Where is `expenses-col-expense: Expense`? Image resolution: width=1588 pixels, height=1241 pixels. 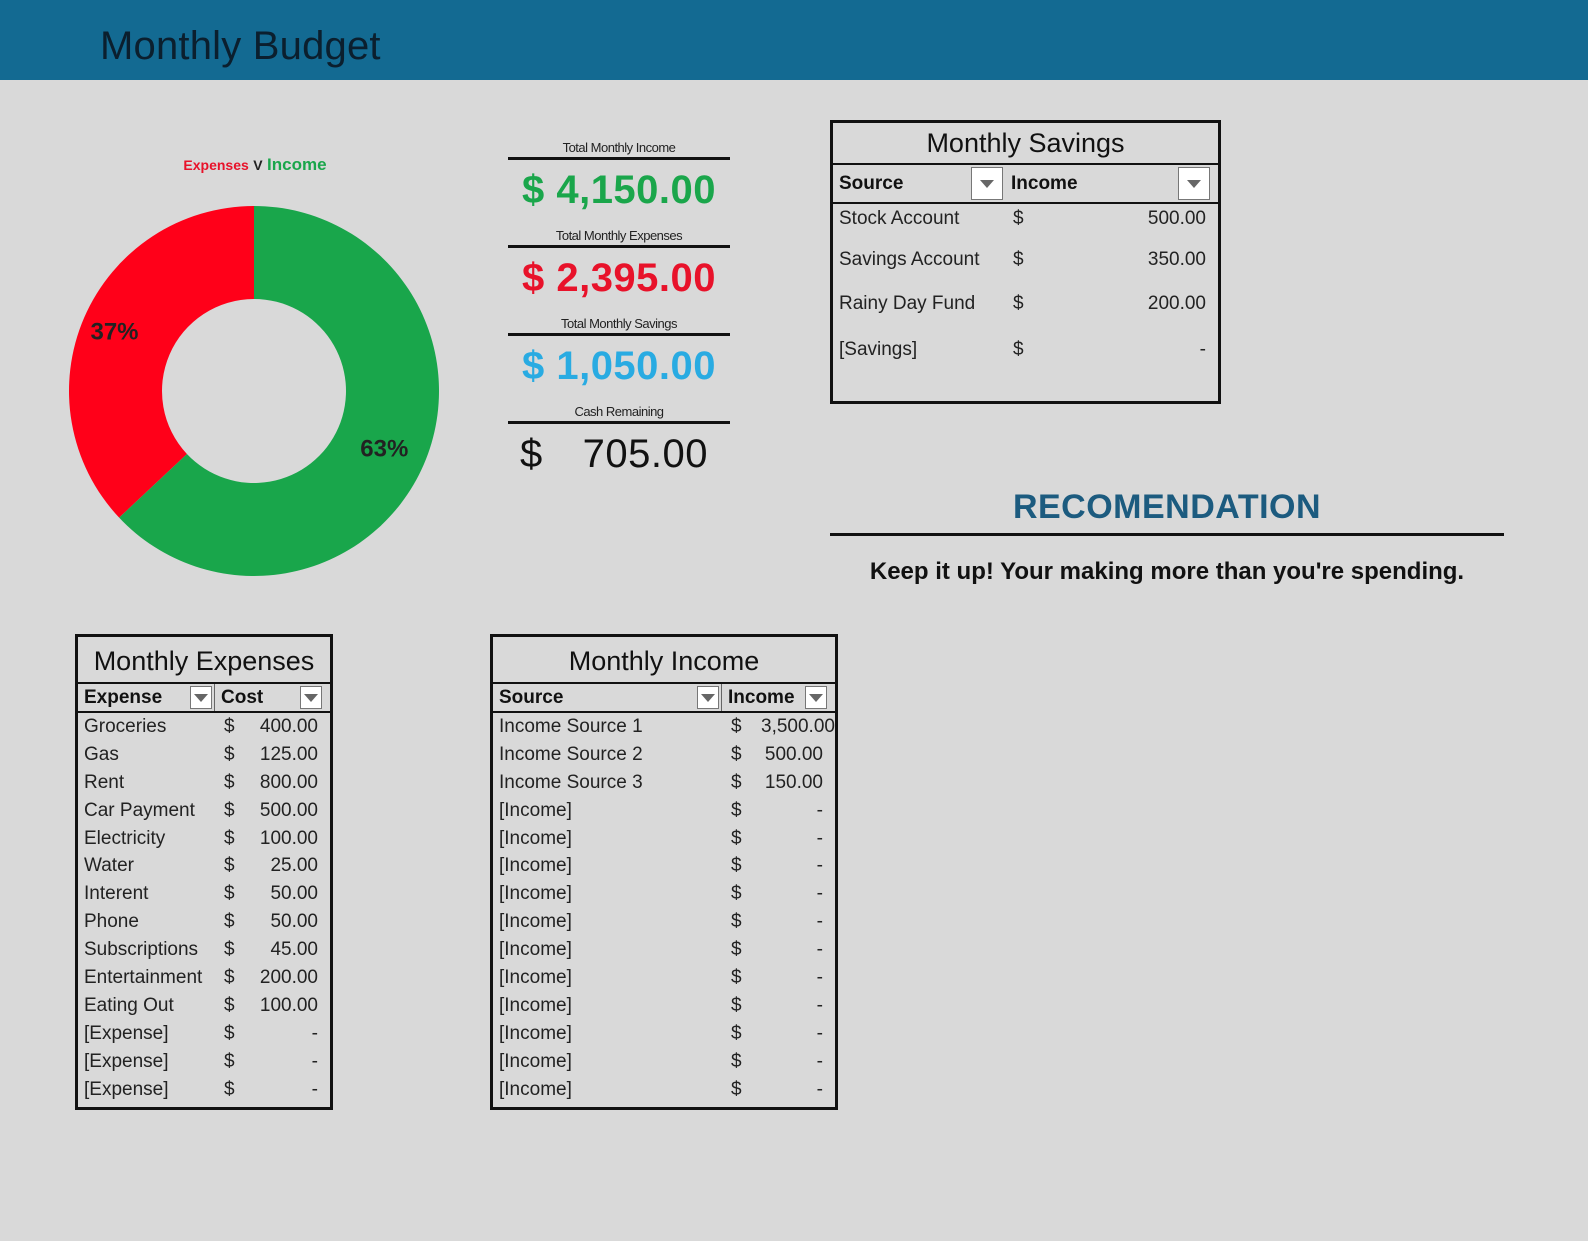 expenses-col-expense: Expense is located at coordinates (146, 697).